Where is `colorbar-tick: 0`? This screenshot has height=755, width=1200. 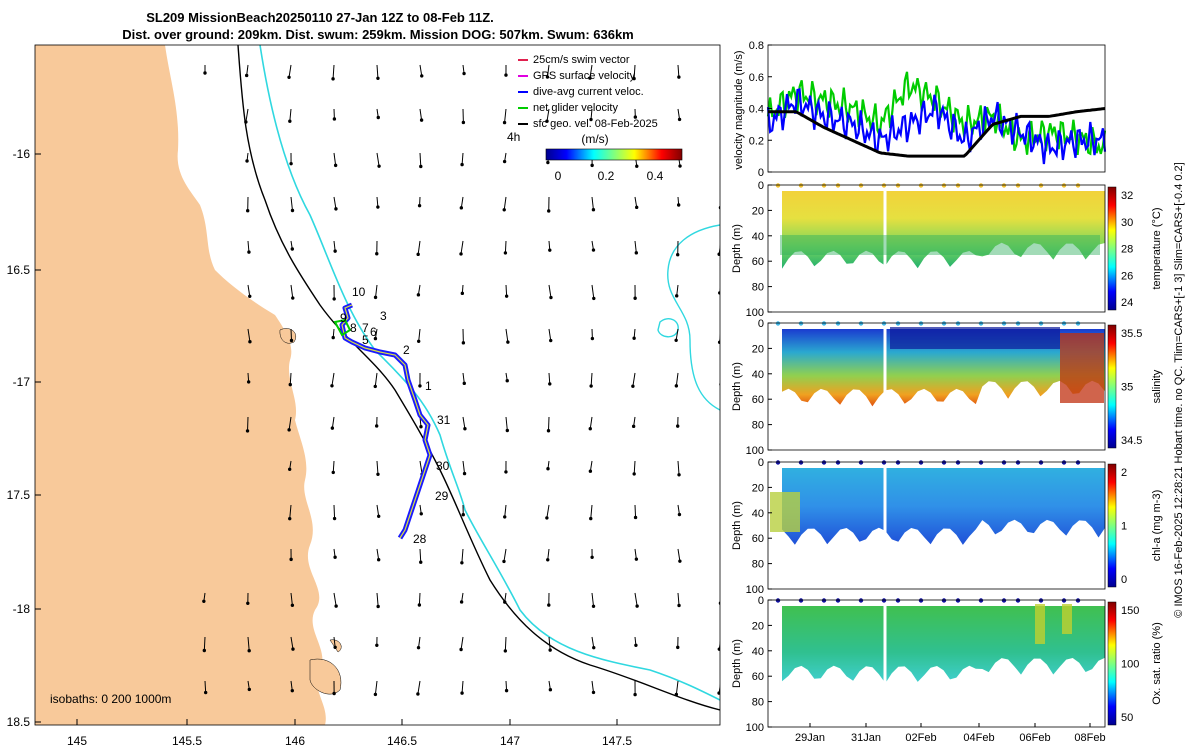 colorbar-tick: 0 is located at coordinates (558, 176).